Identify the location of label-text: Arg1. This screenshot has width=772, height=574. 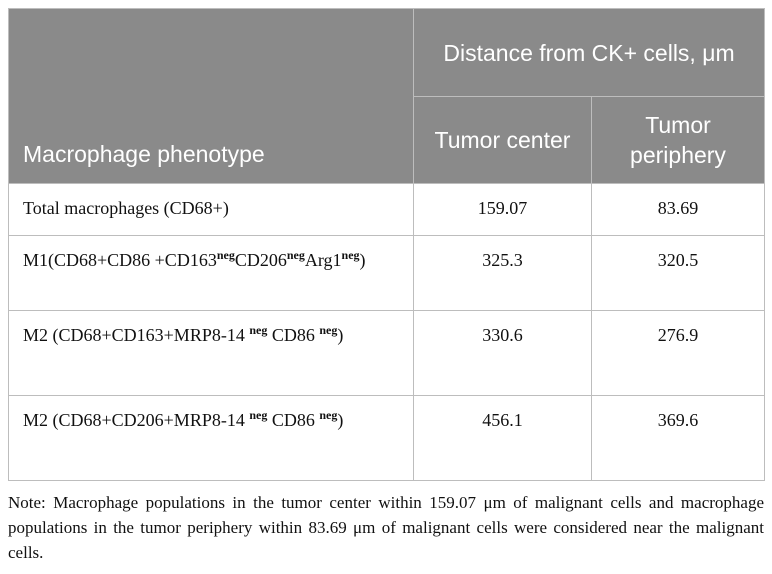
(323, 260).